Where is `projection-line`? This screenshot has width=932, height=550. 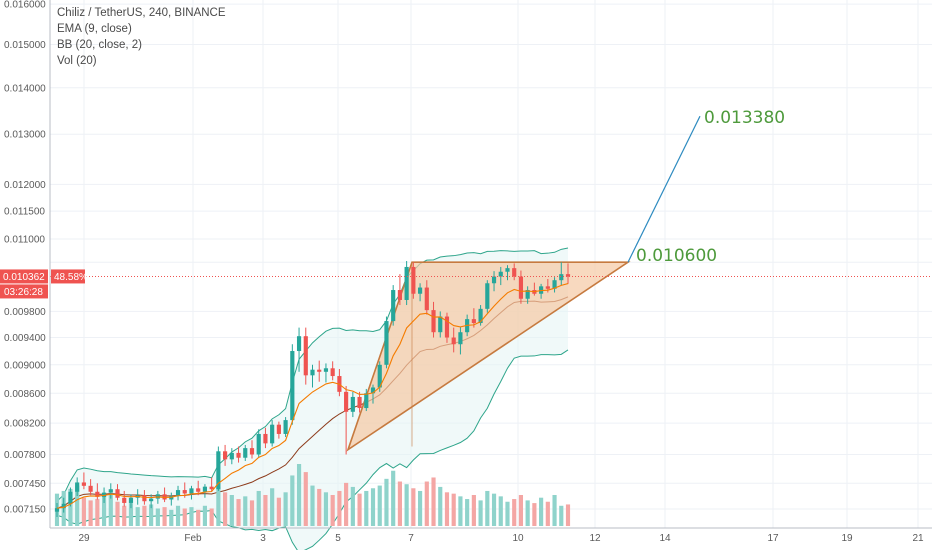 projection-line is located at coordinates (664, 189).